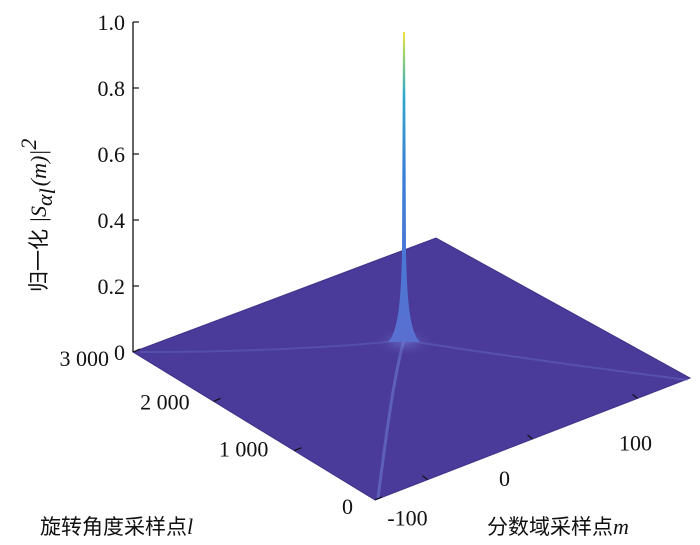 Image resolution: width=700 pixels, height=545 pixels. Describe the element at coordinates (112, 154) in the screenshot. I see `z-tick-label: 0.6` at that location.